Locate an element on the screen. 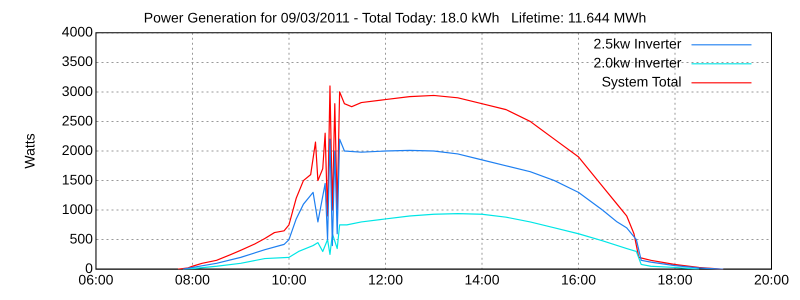 The width and height of the screenshot is (800, 300). legend-label: System Total is located at coordinates (642, 82).